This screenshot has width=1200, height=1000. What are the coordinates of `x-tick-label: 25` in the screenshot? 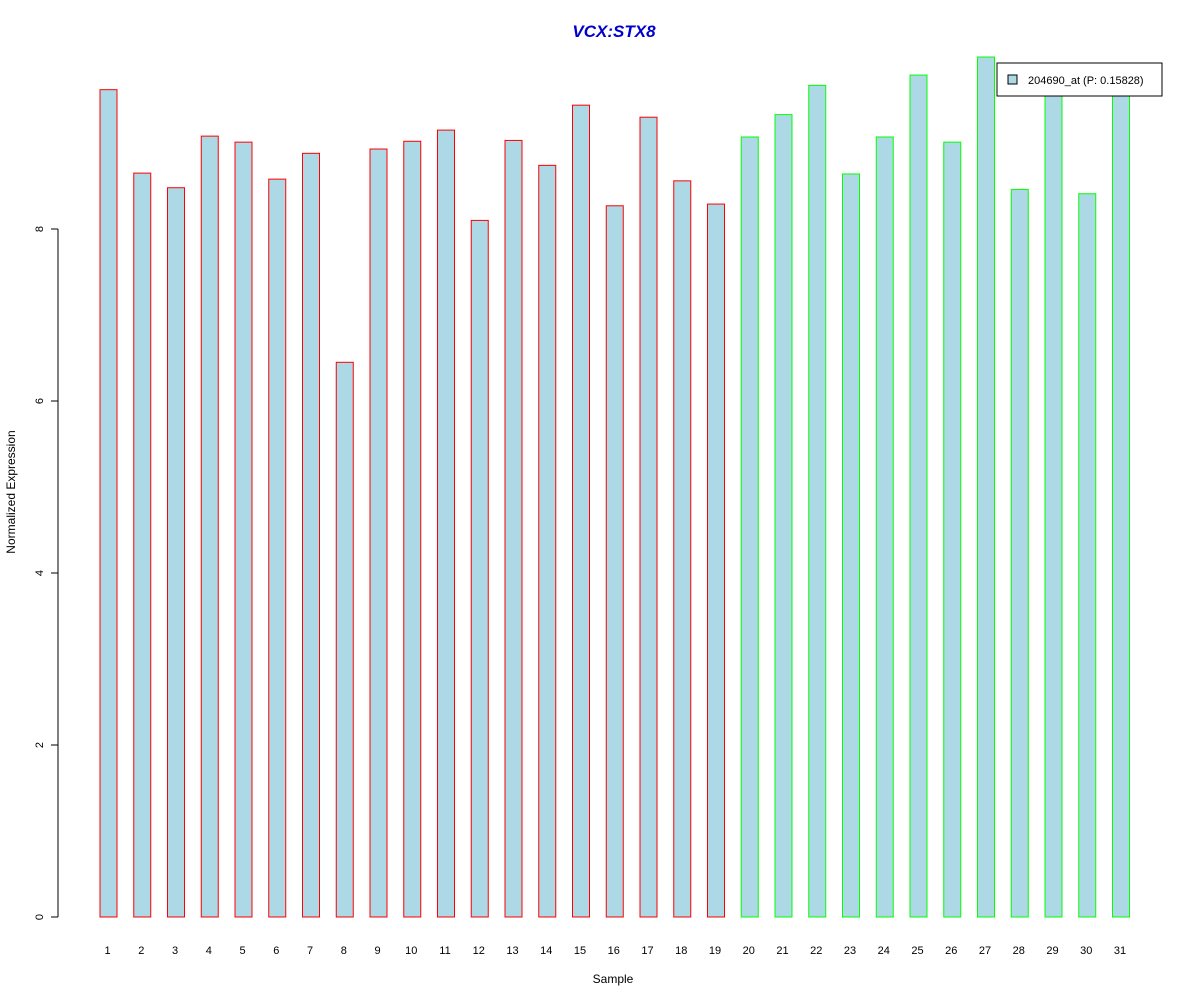 It's located at (917, 951).